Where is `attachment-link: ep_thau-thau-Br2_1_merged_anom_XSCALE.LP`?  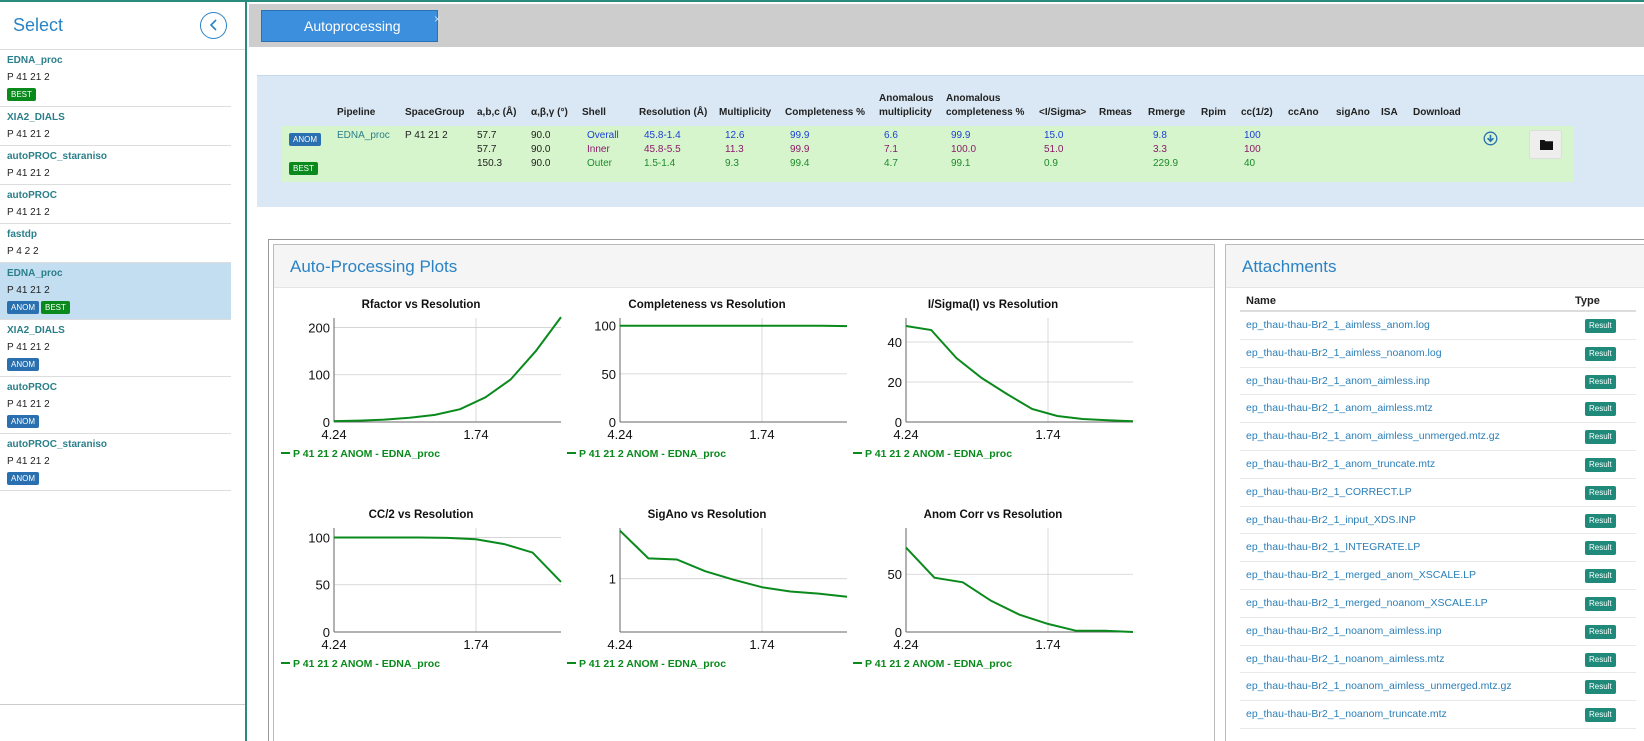
attachment-link: ep_thau-thau-Br2_1_merged_anom_XSCALE.LP is located at coordinates (1361, 575).